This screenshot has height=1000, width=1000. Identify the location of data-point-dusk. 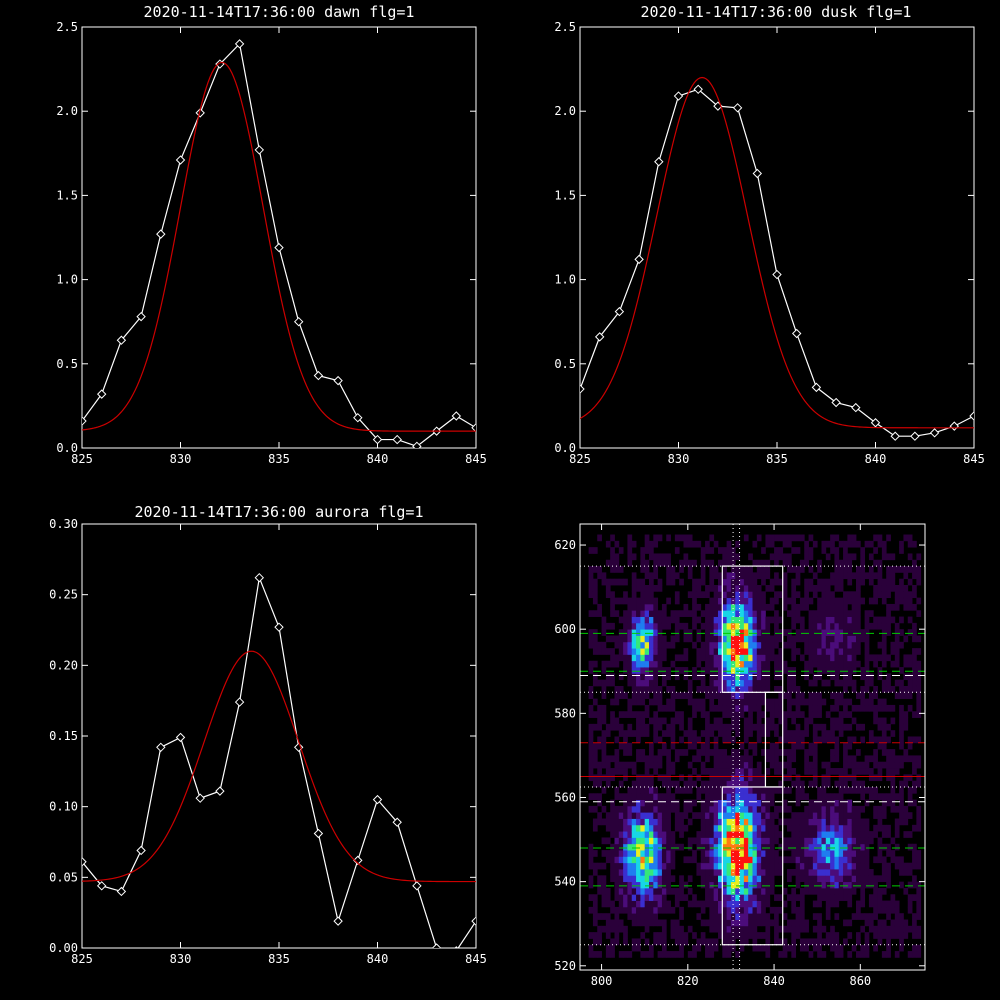
(639, 259).